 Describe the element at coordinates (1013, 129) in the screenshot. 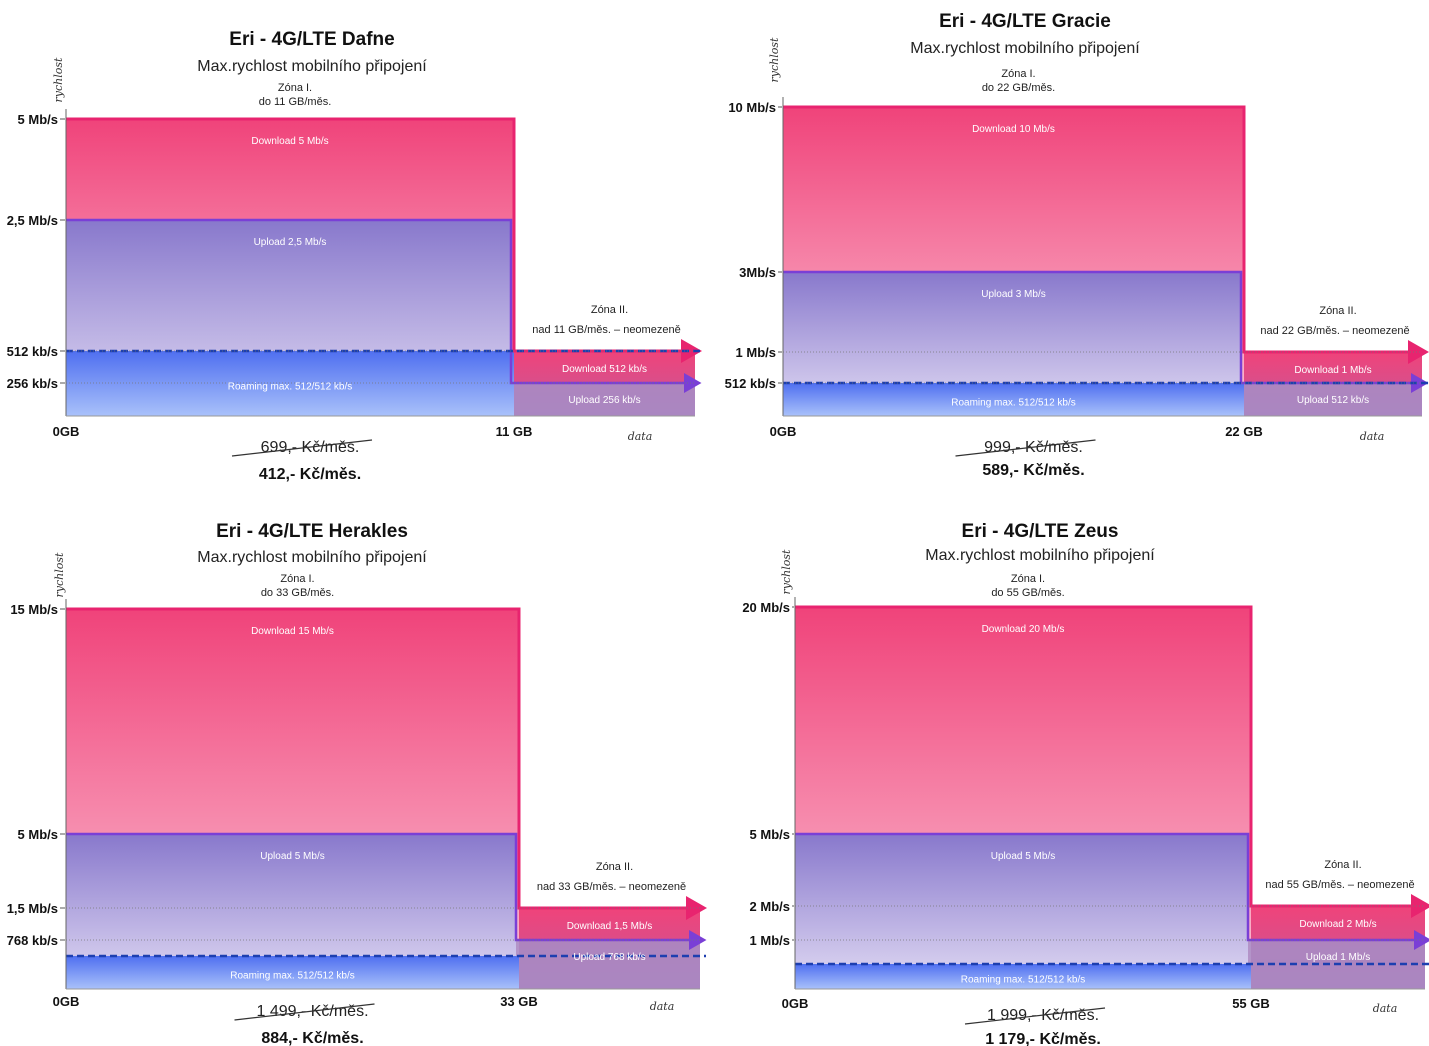

I see `zone1-download-label: Download 10 Mb/s` at that location.